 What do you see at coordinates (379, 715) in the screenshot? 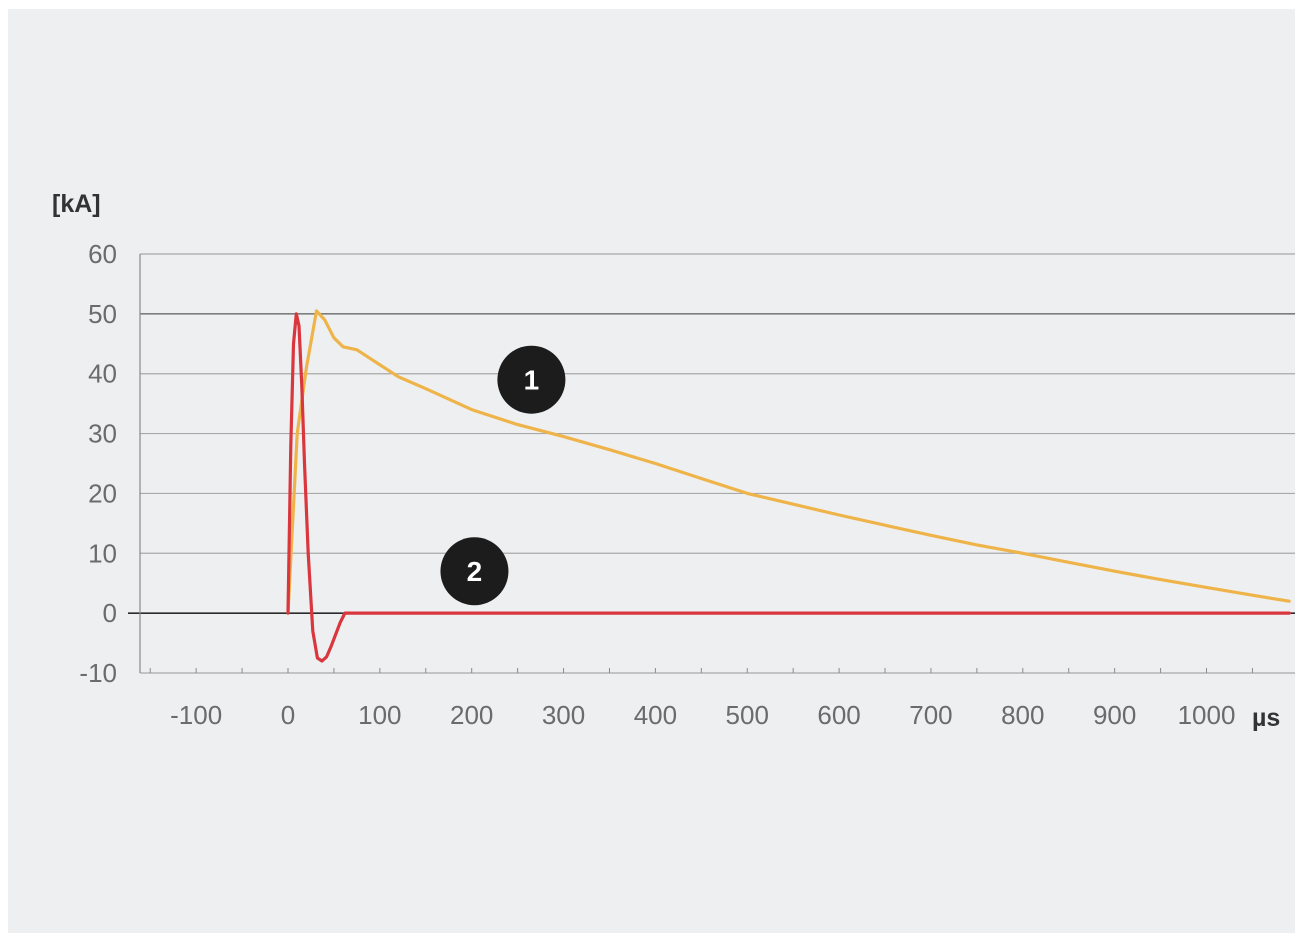
I see `x-tick-label: 100` at bounding box center [379, 715].